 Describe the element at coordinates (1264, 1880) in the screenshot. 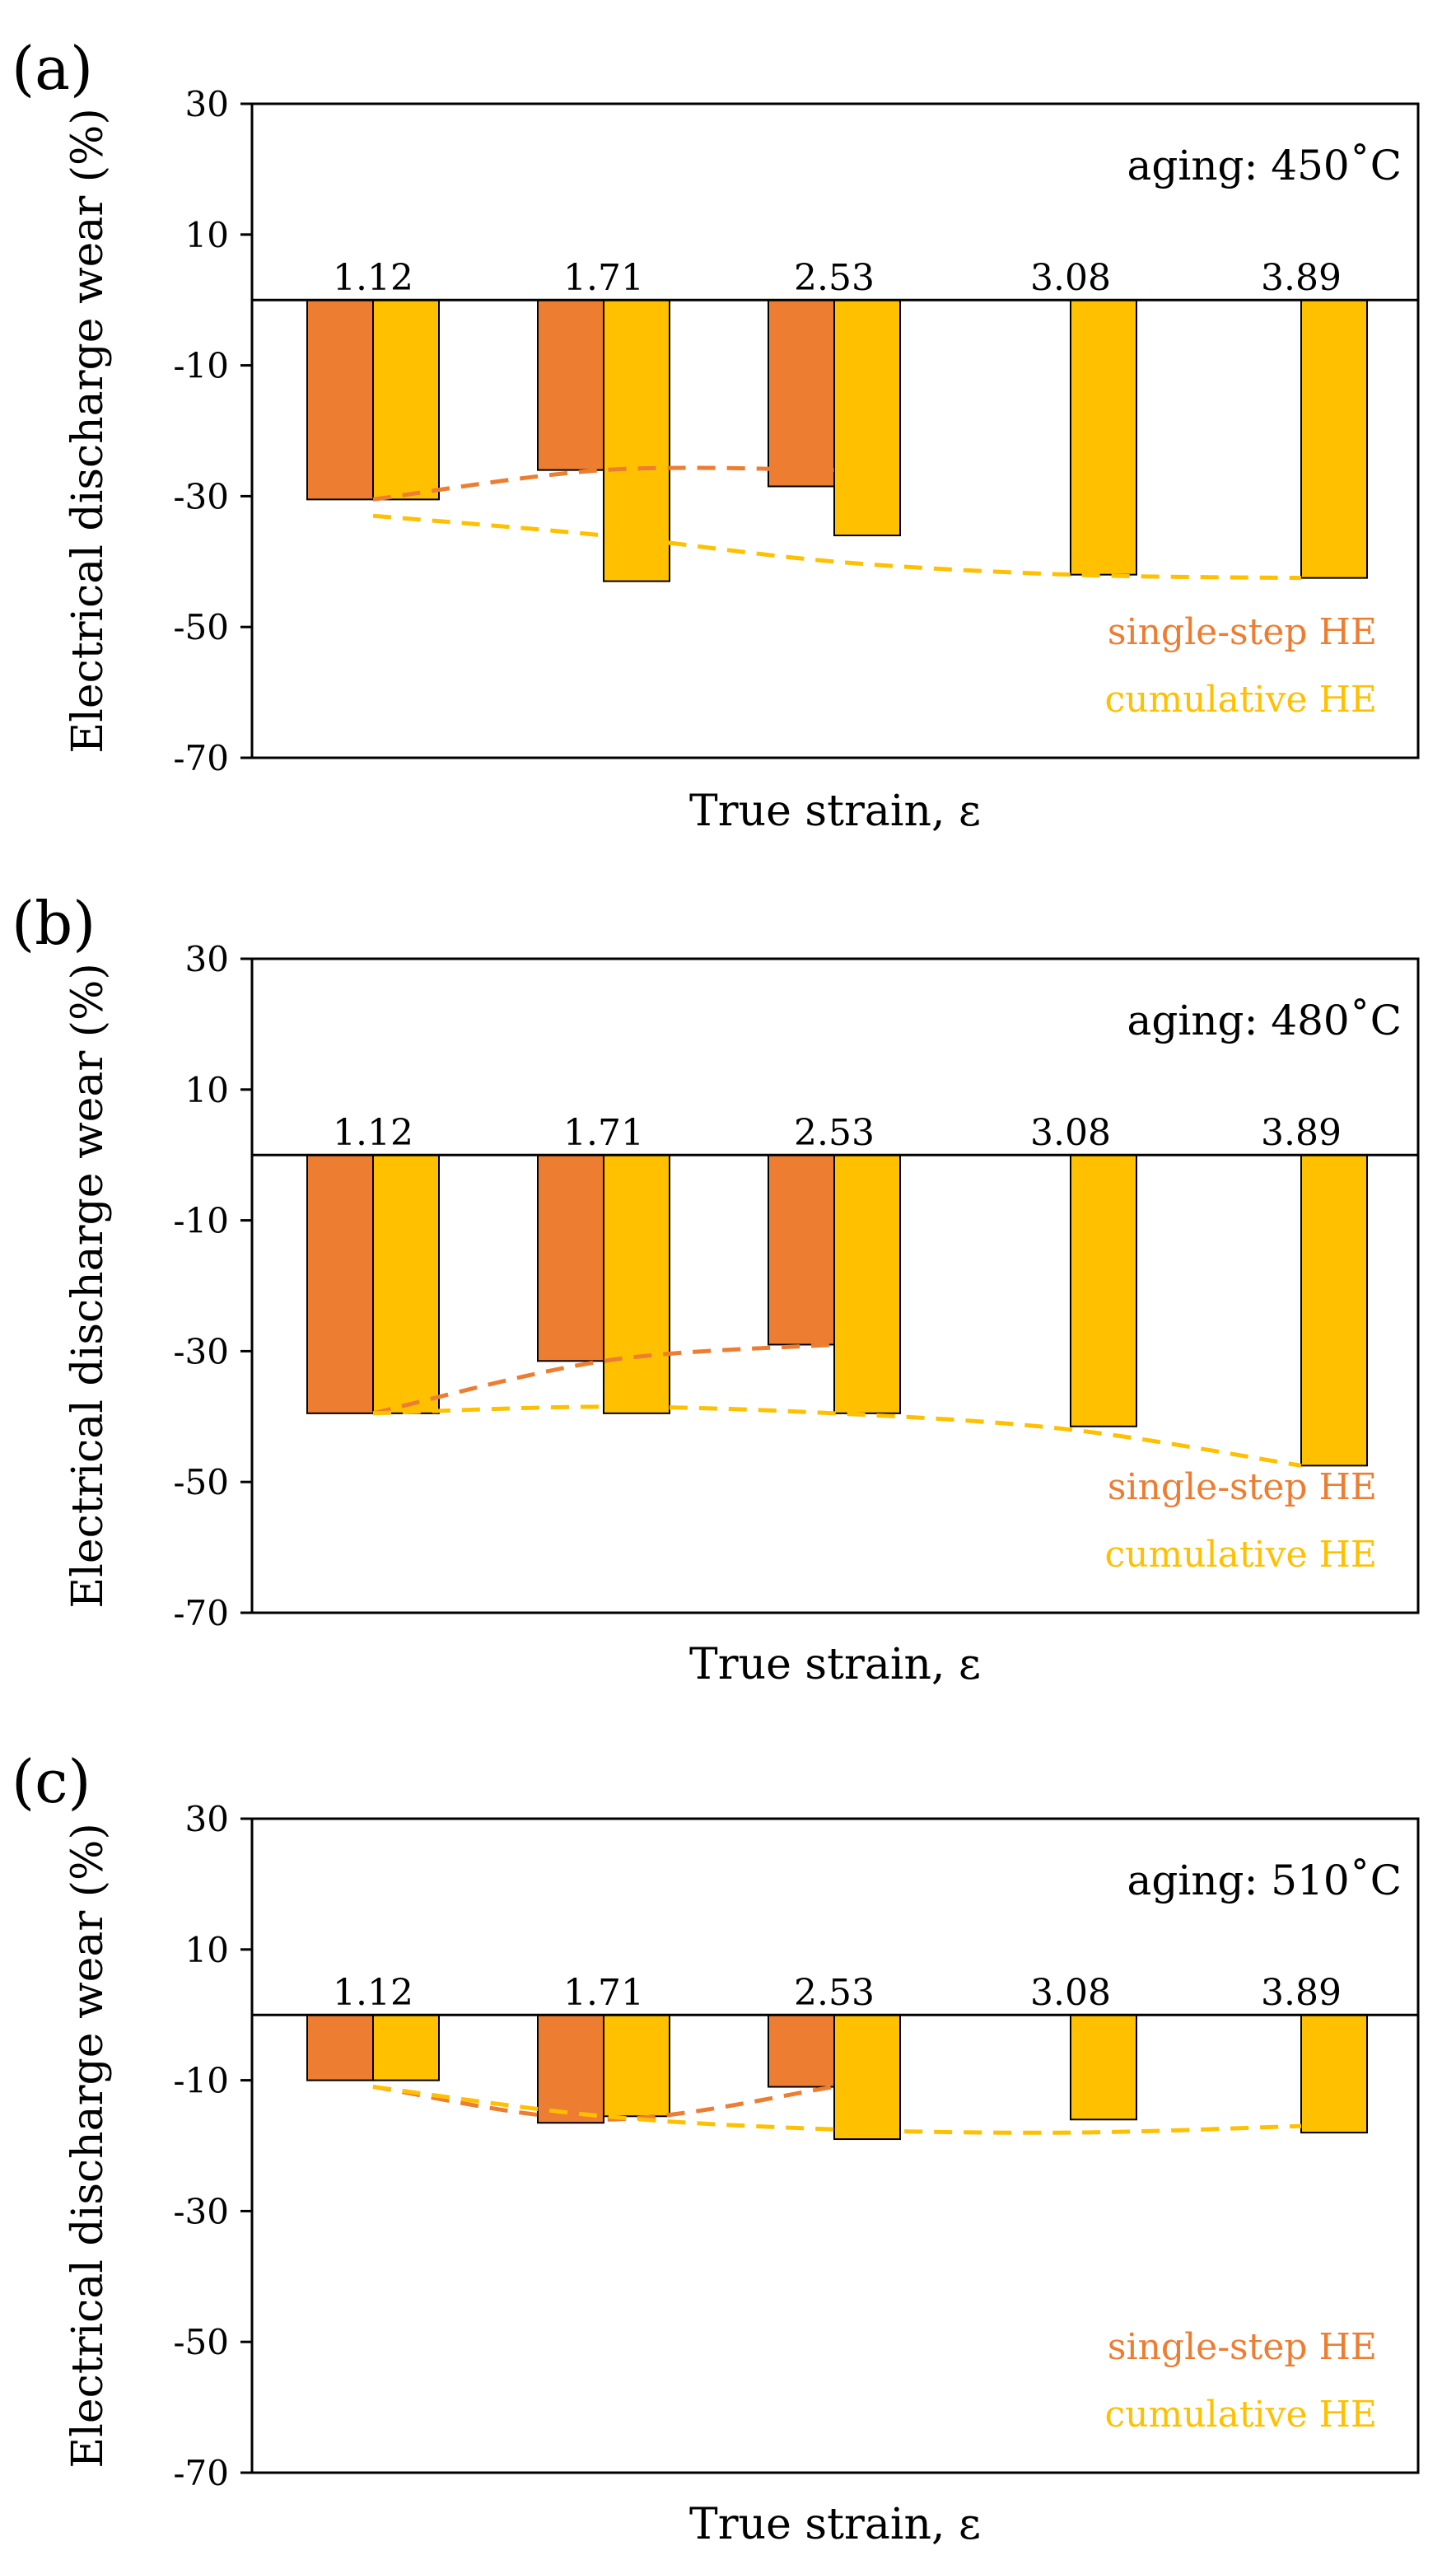

I see `aging-annotation: aging: 510˚C` at that location.